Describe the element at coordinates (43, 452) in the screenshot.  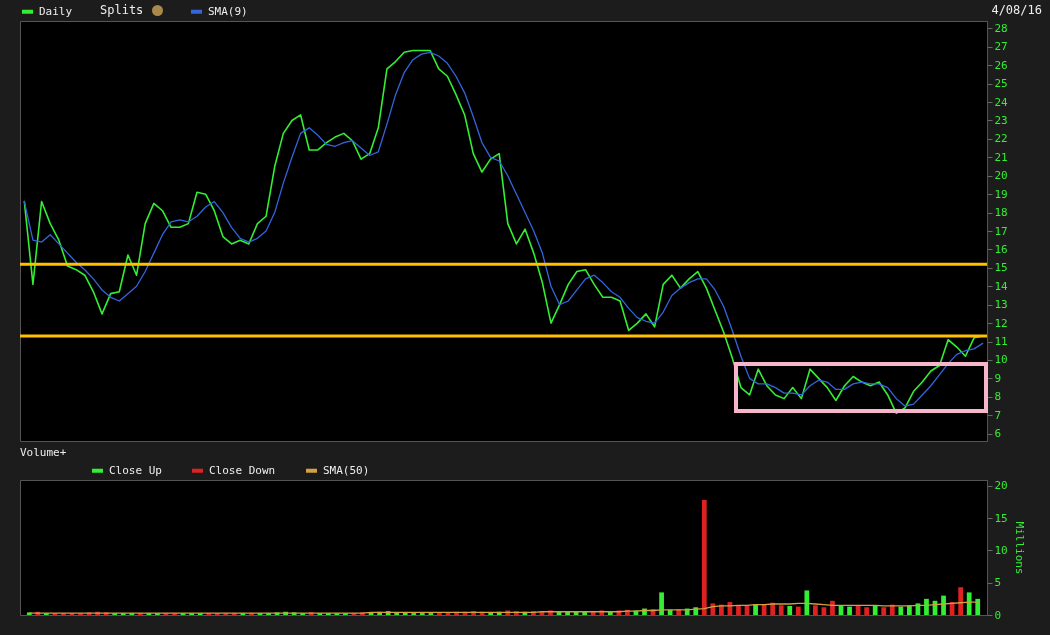
I see `chart-title: Volume+` at that location.